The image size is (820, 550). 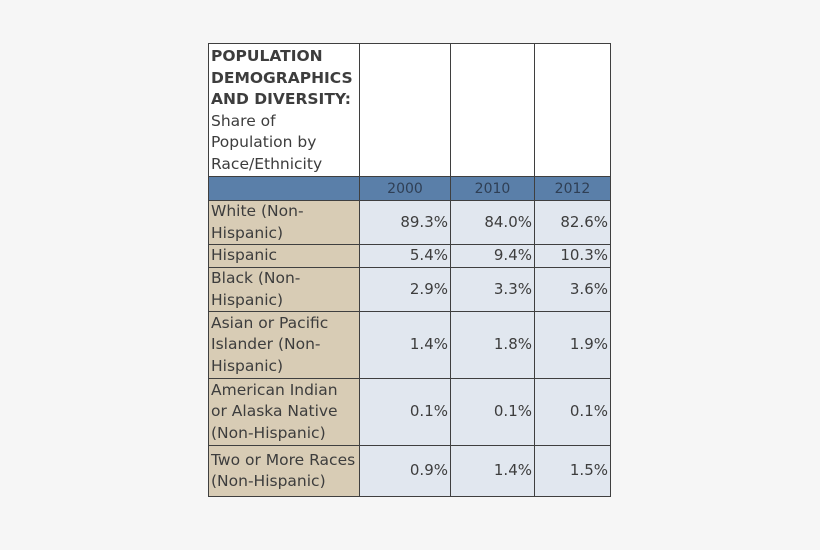 What do you see at coordinates (282, 77) in the screenshot?
I see `table-title-line: DEMOGRAPHICS` at bounding box center [282, 77].